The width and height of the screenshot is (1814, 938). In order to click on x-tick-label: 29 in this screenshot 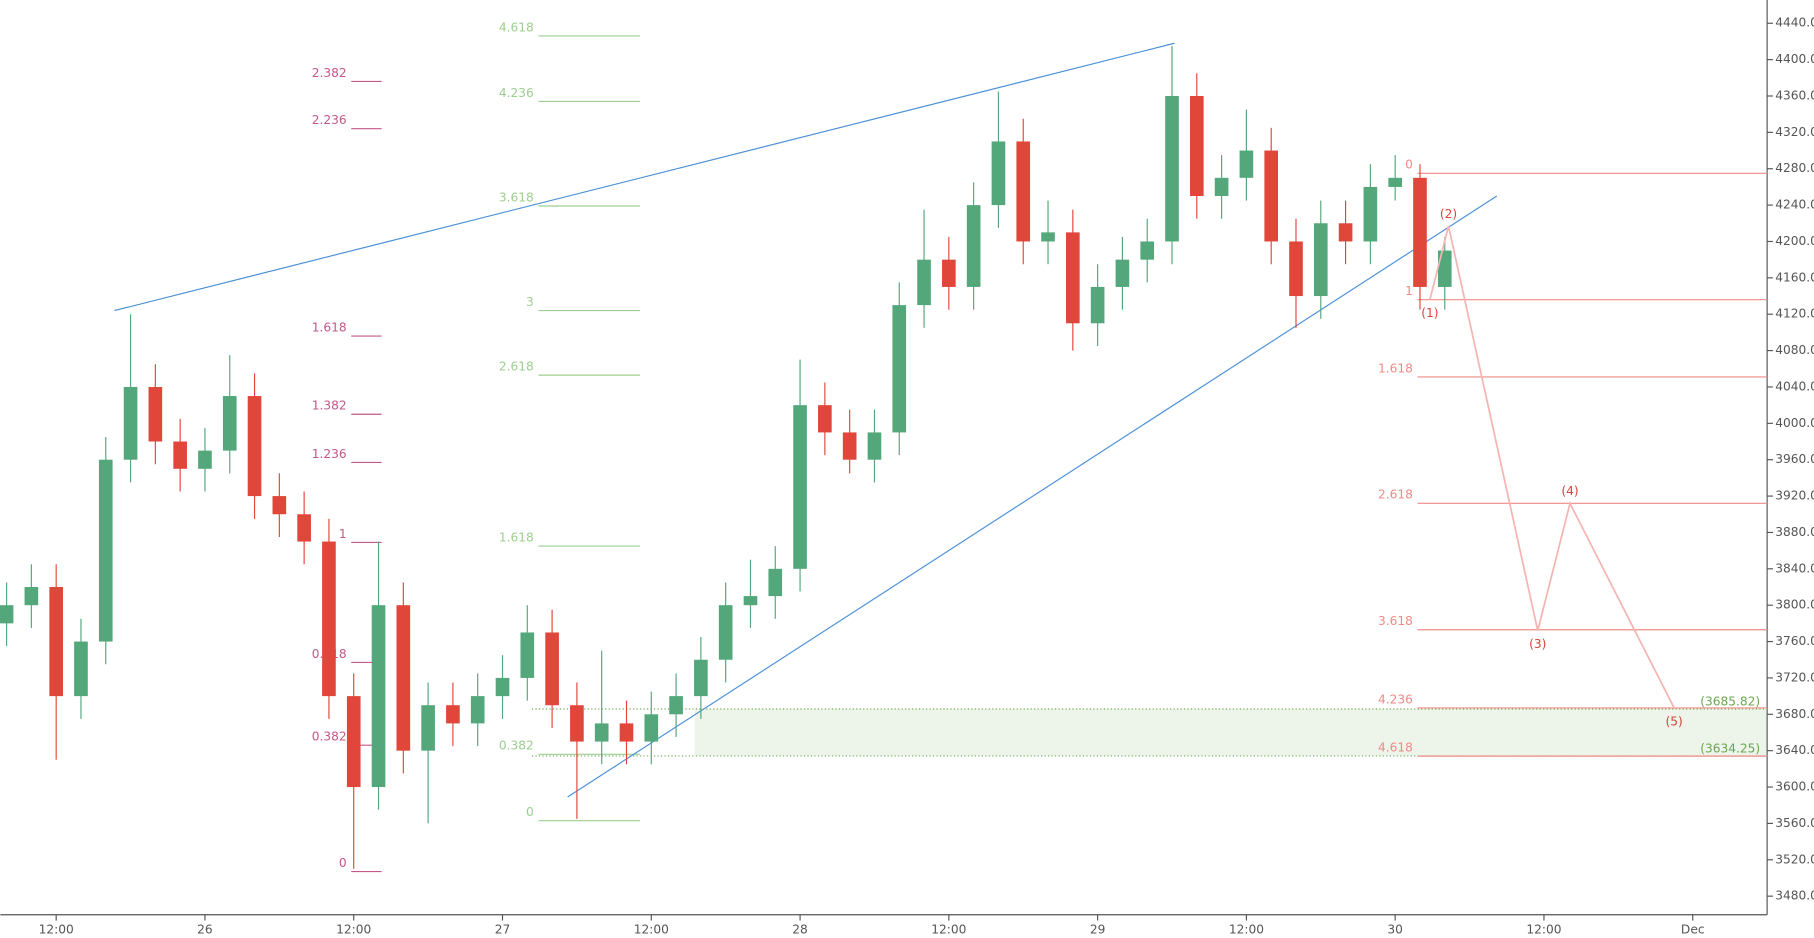, I will do `click(1098, 929)`.